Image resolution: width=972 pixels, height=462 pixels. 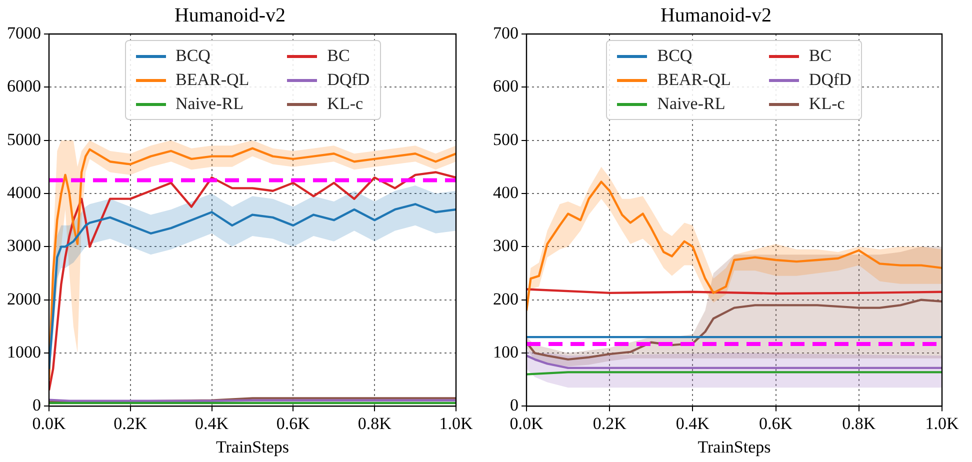 I want to click on y-tick-label: 100, so click(x=505, y=352).